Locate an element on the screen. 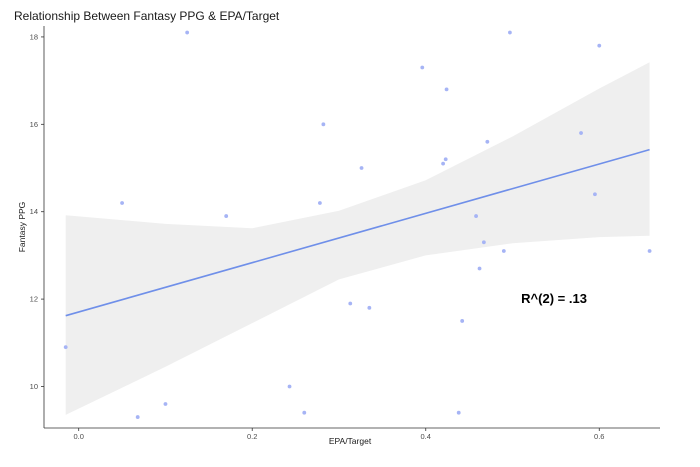 This screenshot has height=467, width=700. y-axis-label: Fantasy PPG is located at coordinates (22, 227).